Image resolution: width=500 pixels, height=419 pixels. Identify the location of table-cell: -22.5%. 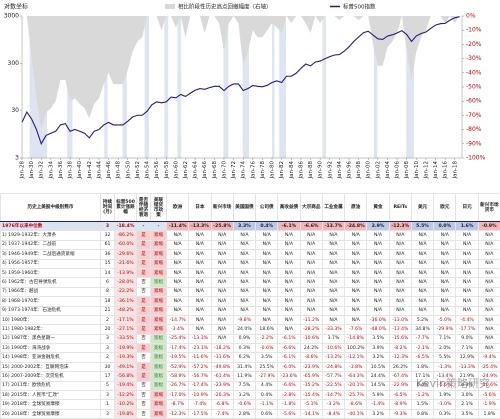
(333, 385).